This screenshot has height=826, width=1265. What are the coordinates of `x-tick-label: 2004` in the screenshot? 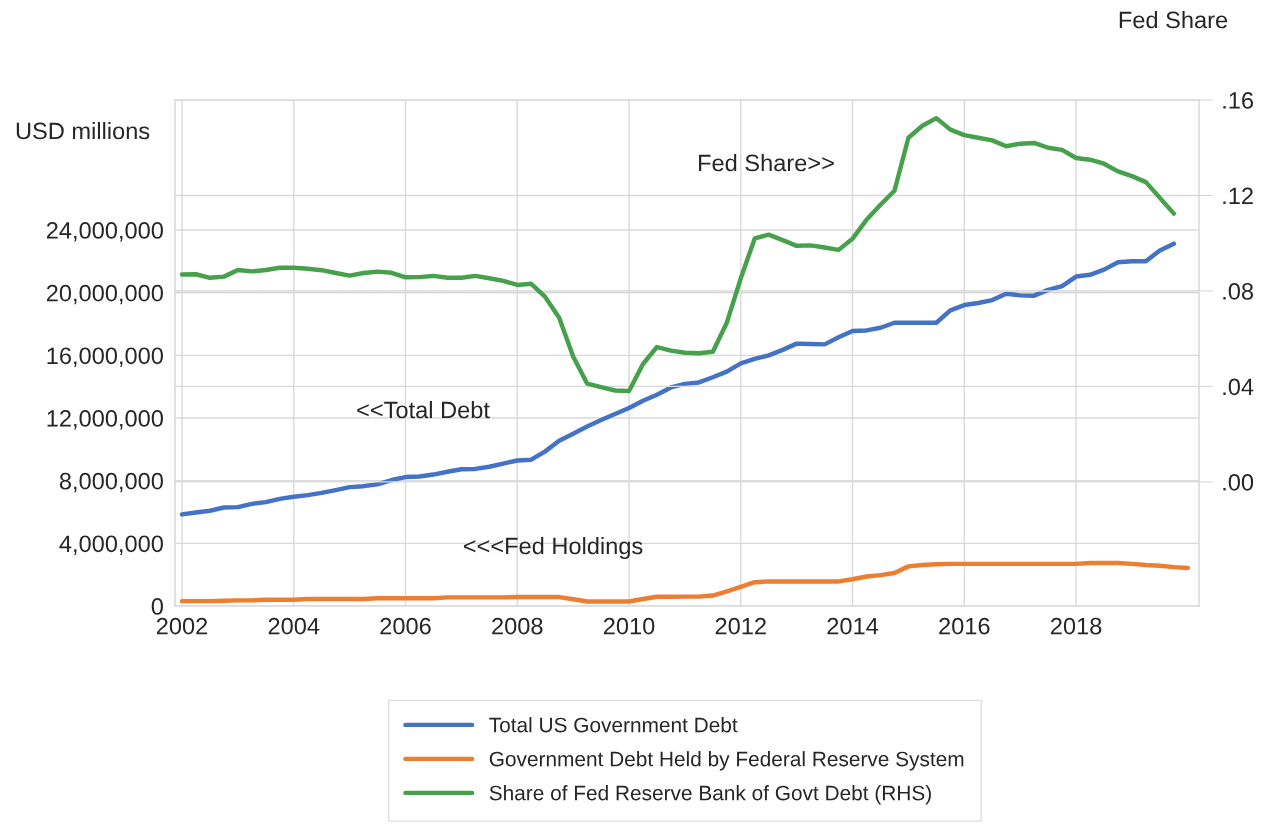 It's located at (294, 626).